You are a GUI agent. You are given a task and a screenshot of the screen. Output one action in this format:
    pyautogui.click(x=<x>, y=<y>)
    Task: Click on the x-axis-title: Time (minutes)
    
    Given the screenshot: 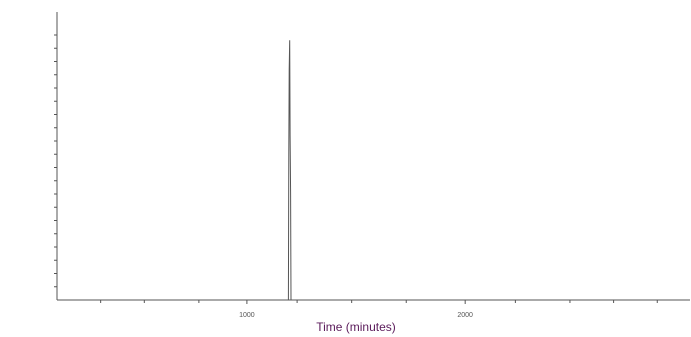 What is the action you would take?
    pyautogui.click(x=356, y=327)
    